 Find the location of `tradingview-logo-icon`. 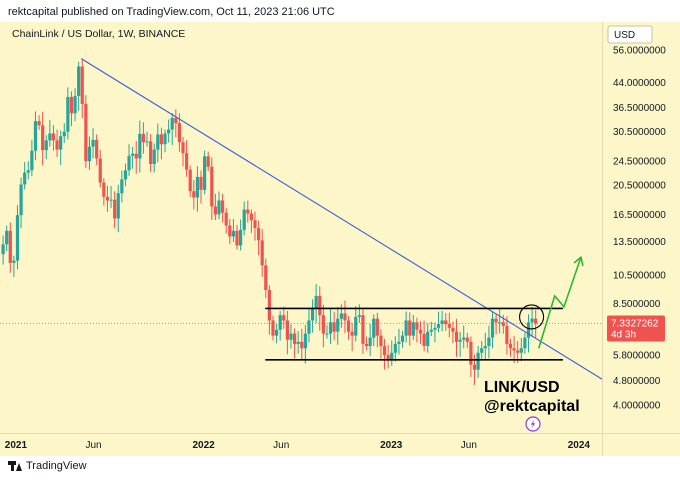

tradingview-logo-icon is located at coordinates (15, 466).